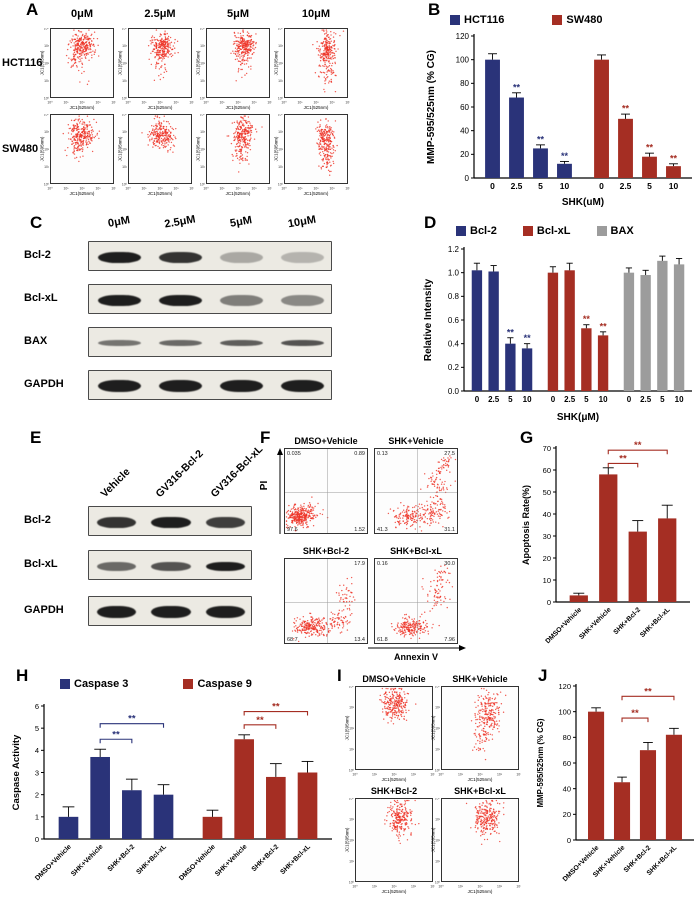 Image resolution: width=700 pixels, height=905 pixels. Describe the element at coordinates (240, 222) in the screenshot. I see `dose-header: 5μM` at that location.